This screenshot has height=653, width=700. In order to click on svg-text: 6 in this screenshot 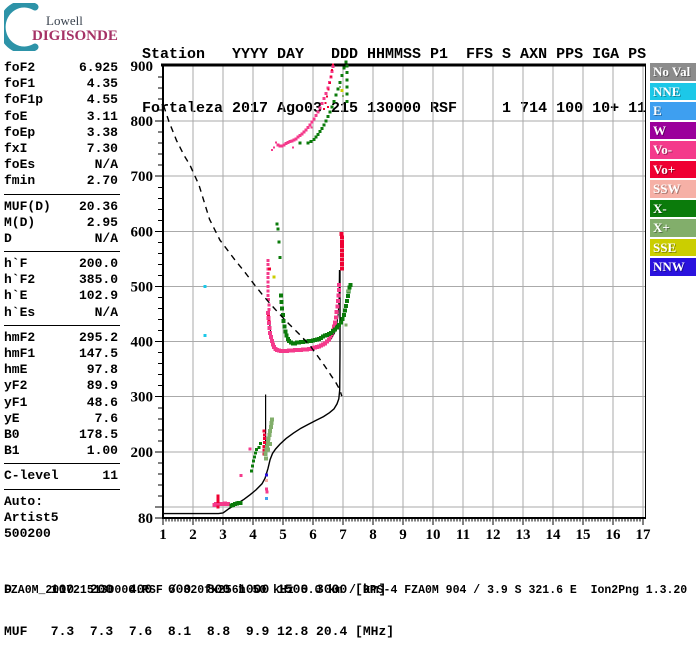, I will do `click(313, 535)`.